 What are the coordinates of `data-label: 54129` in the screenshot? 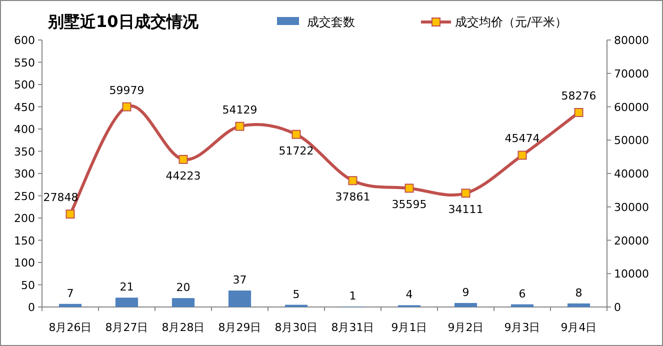 It's located at (240, 109).